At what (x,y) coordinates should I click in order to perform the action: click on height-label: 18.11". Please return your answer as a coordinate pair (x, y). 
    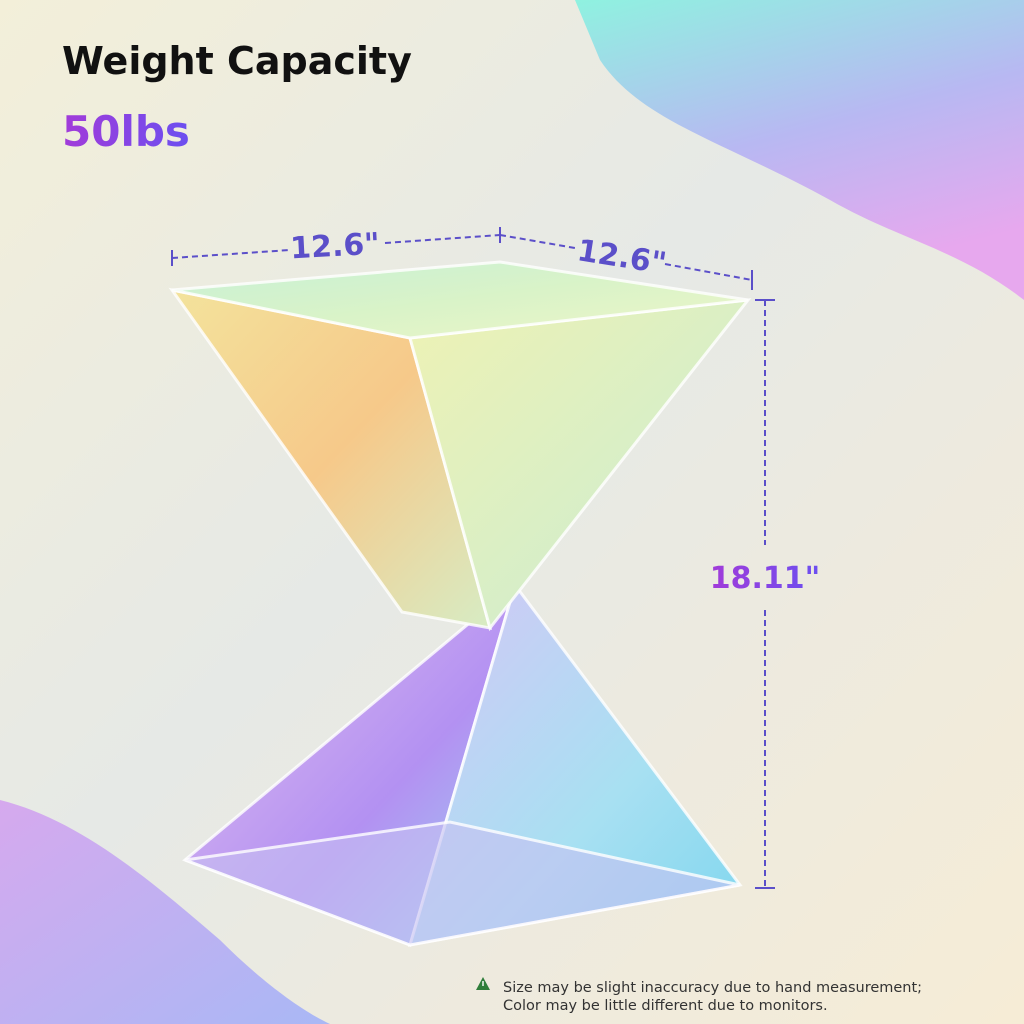
    Looking at the image, I should click on (765, 578).